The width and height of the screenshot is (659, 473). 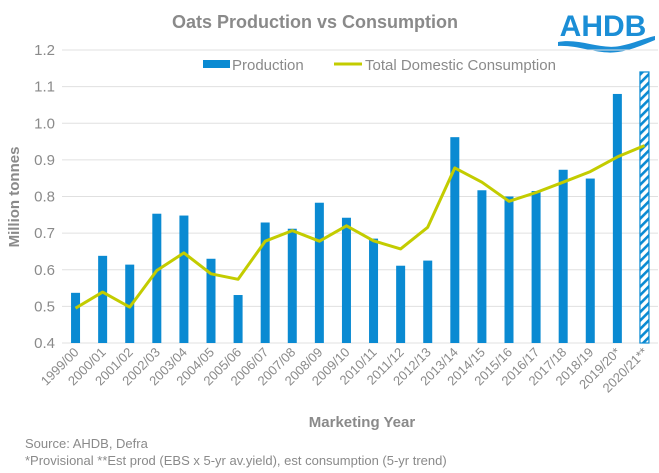 I want to click on x-axis-title: Marketing Year, so click(x=362, y=422).